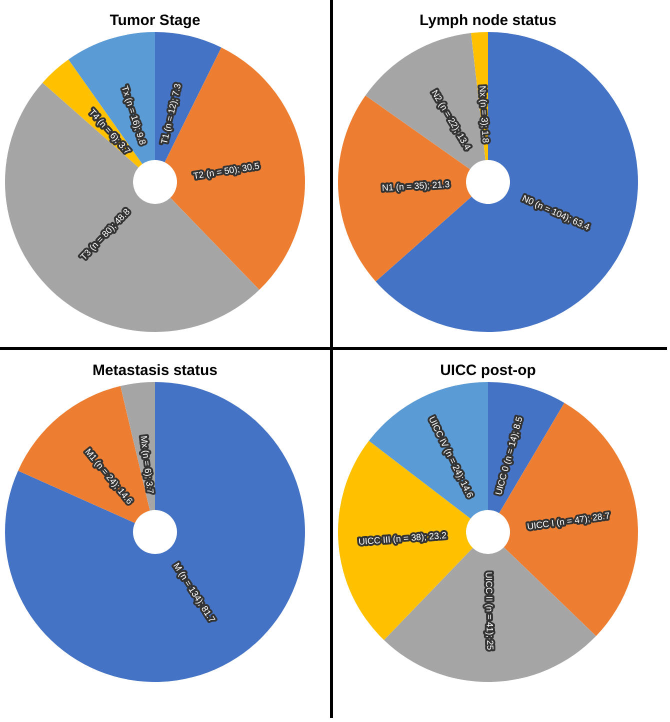 Image resolution: width=670 pixels, height=722 pixels. What do you see at coordinates (226, 170) in the screenshot?
I see `slice-label: T2 (n = 50); 30.5` at bounding box center [226, 170].